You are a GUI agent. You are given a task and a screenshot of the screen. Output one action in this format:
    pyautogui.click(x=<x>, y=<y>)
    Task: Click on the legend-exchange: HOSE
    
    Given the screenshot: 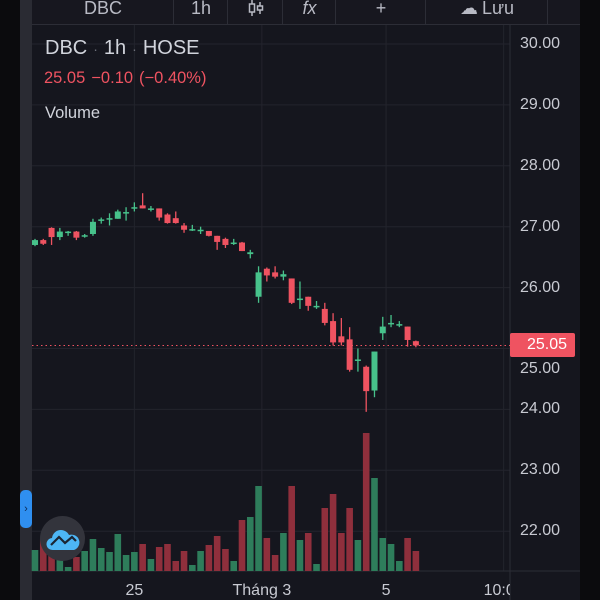 What is the action you would take?
    pyautogui.click(x=171, y=48)
    